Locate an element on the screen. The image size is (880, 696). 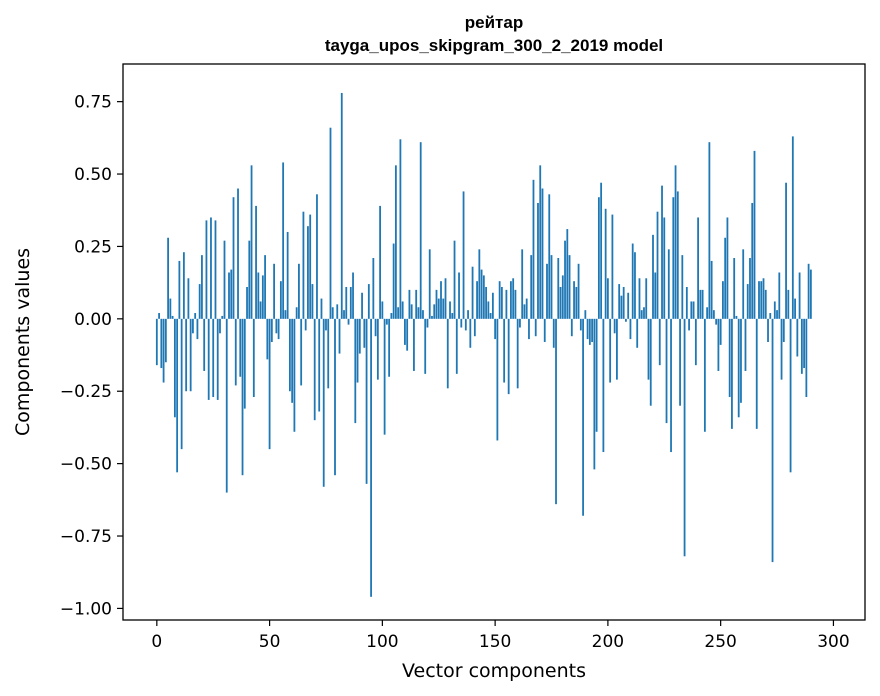
x-tick-label: 0 is located at coordinates (156, 642).